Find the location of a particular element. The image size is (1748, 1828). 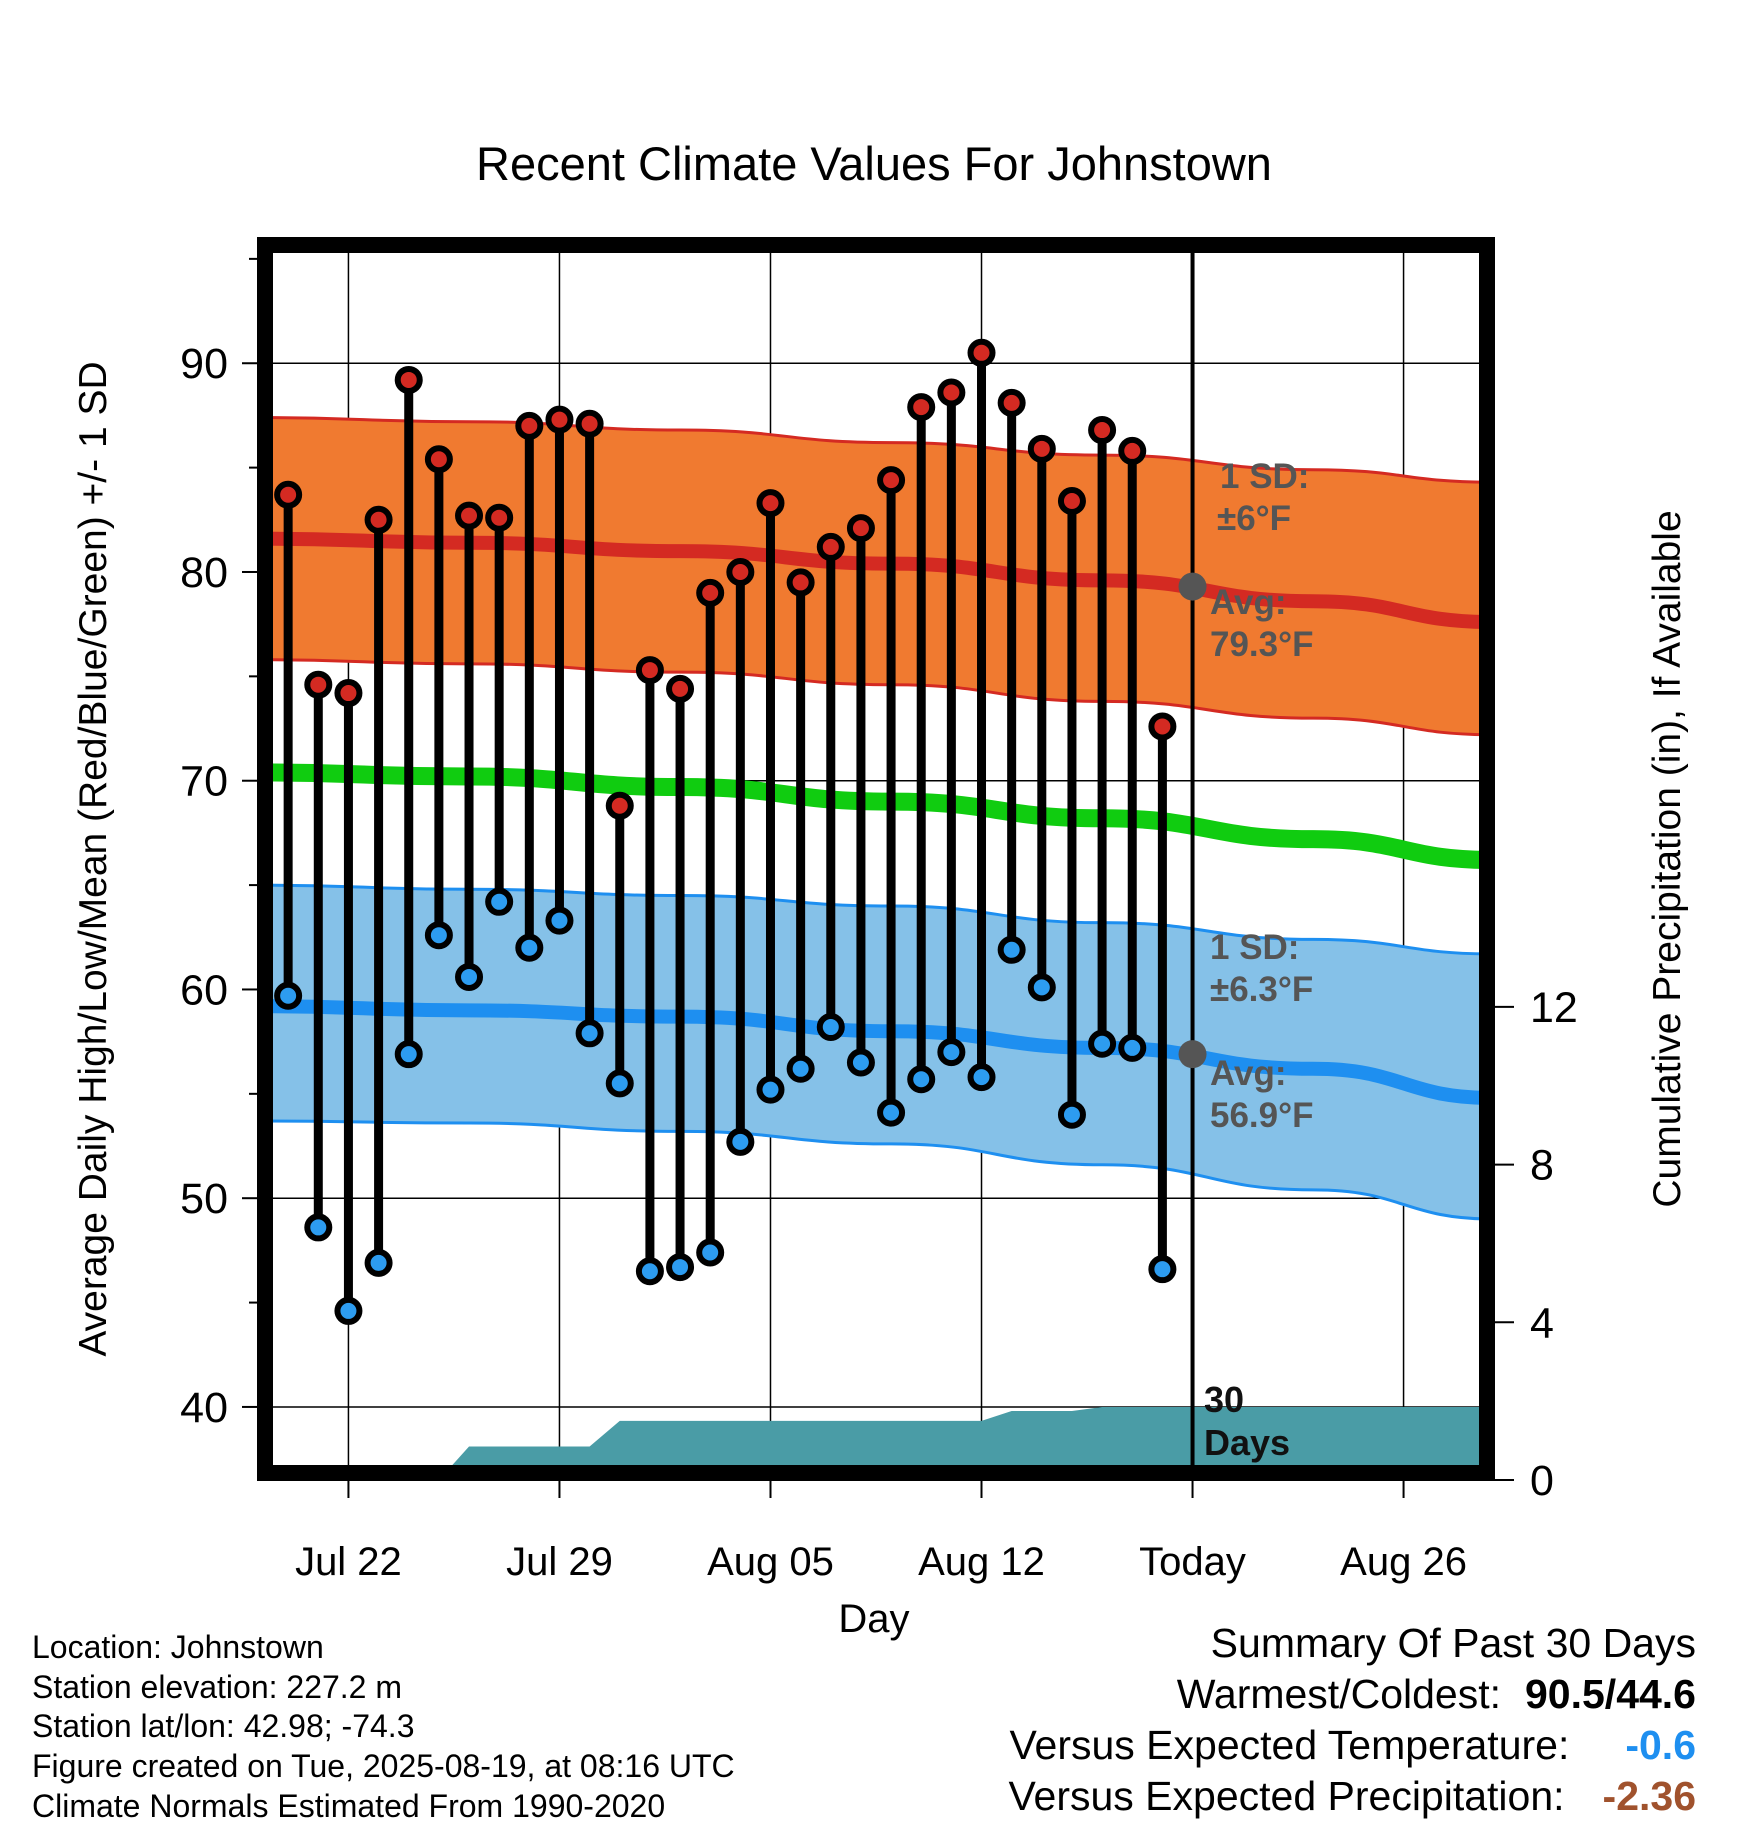

normal-mean-line is located at coordinates (876, 816).